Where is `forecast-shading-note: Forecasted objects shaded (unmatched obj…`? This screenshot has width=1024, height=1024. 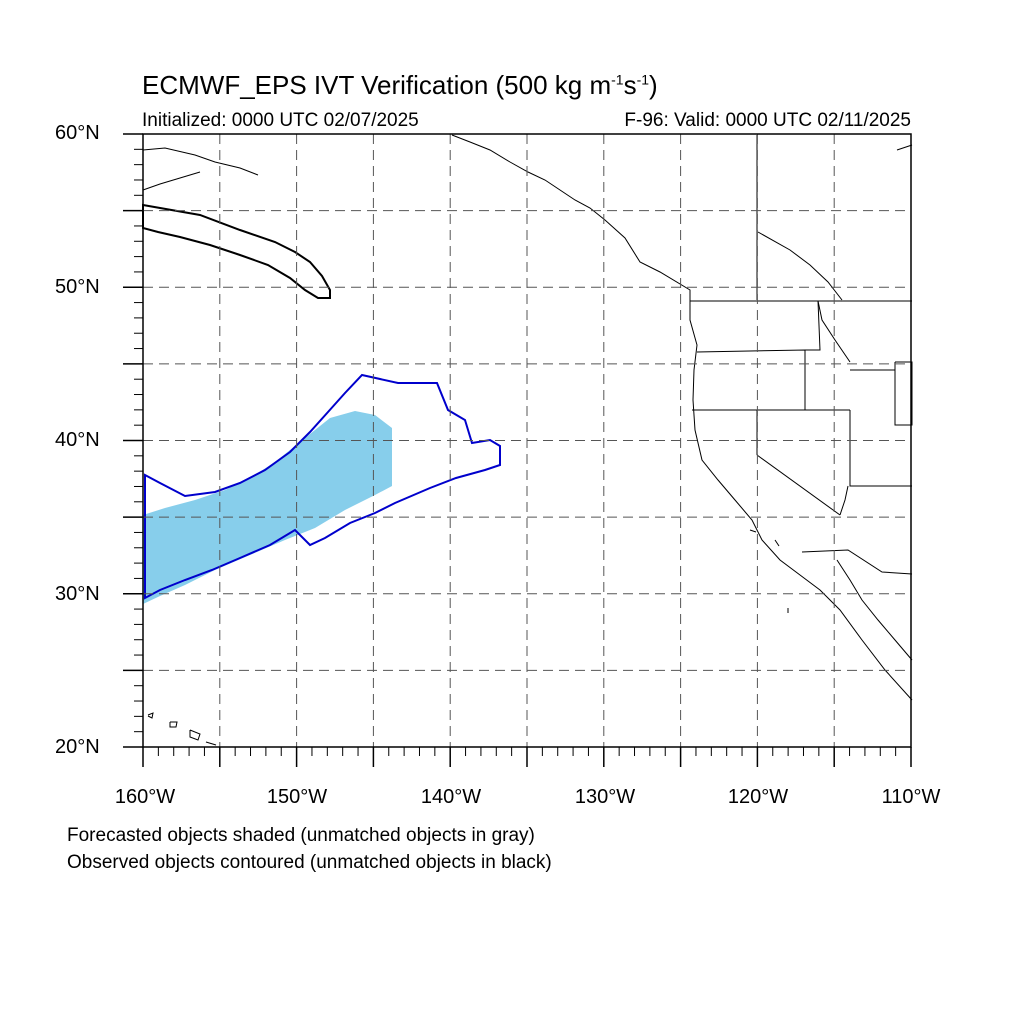
forecast-shading-note: Forecasted objects shaded (unmatched obj… is located at coordinates (301, 835).